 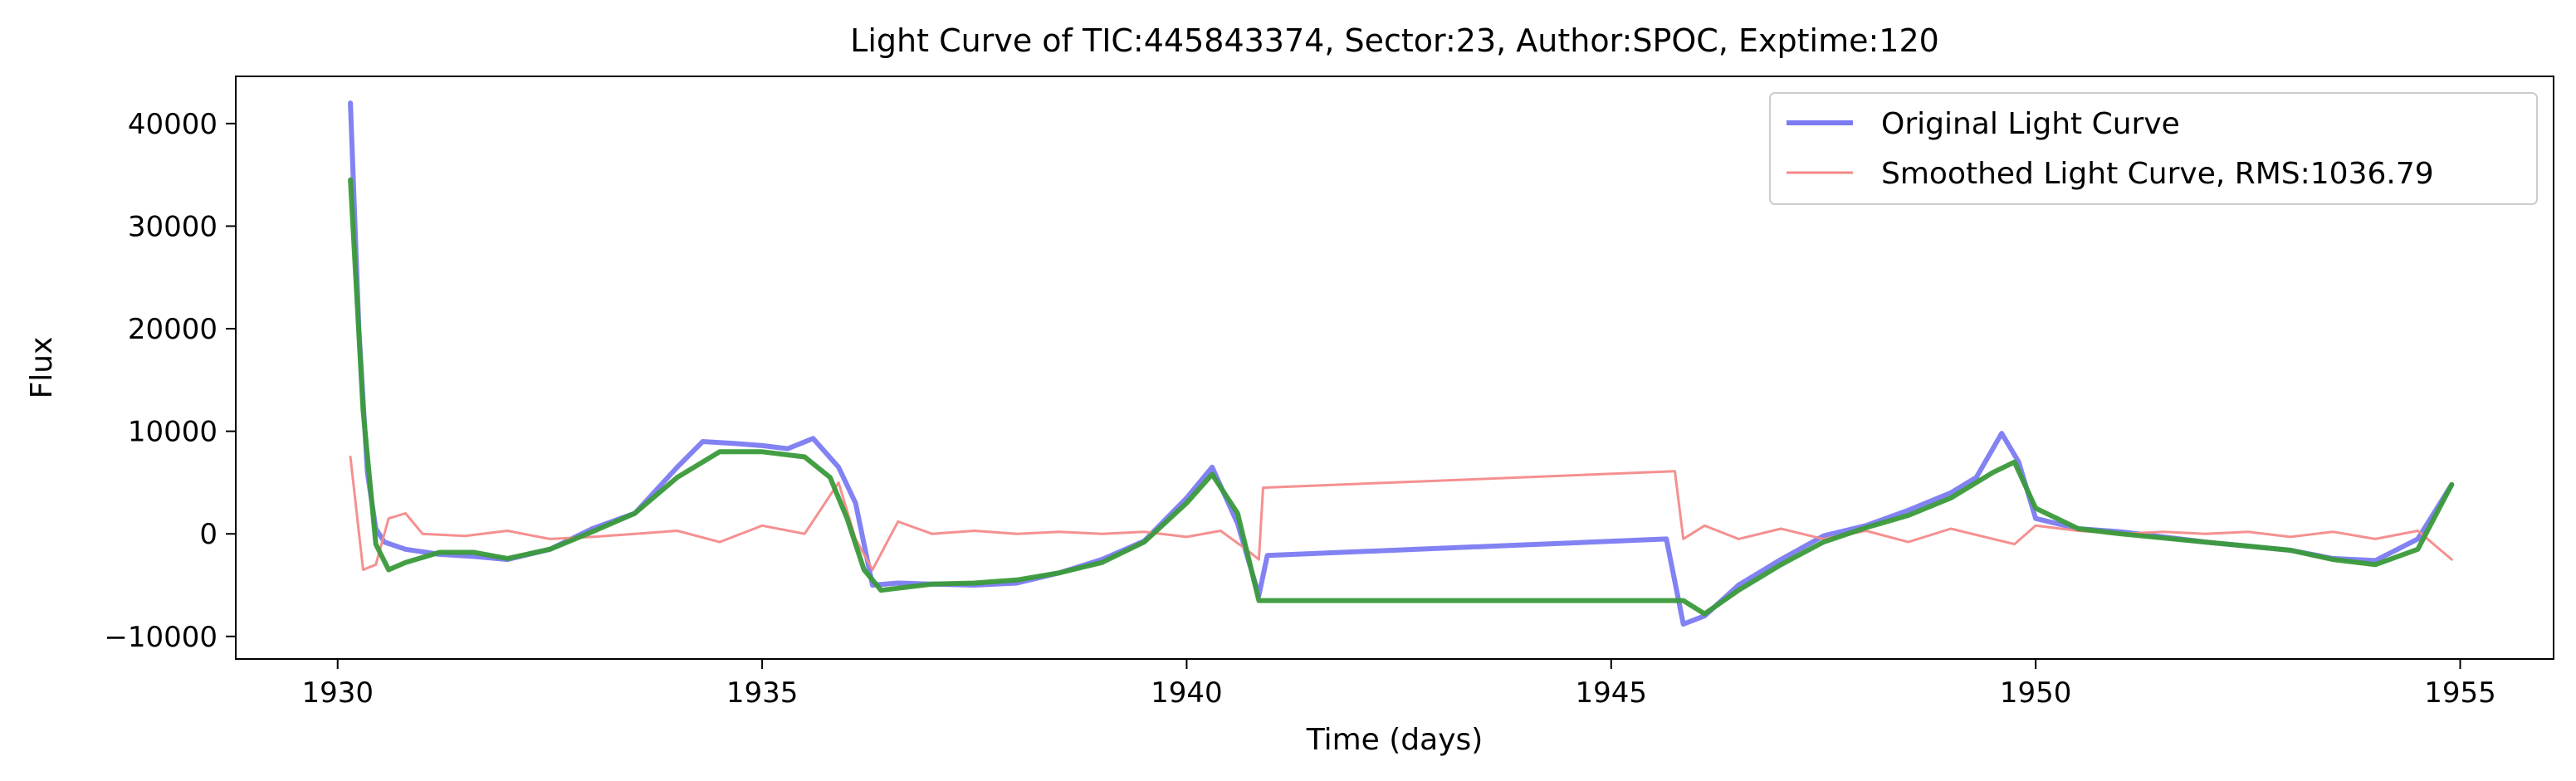 What do you see at coordinates (337, 693) in the screenshot?
I see `x-tick-label: 1930` at bounding box center [337, 693].